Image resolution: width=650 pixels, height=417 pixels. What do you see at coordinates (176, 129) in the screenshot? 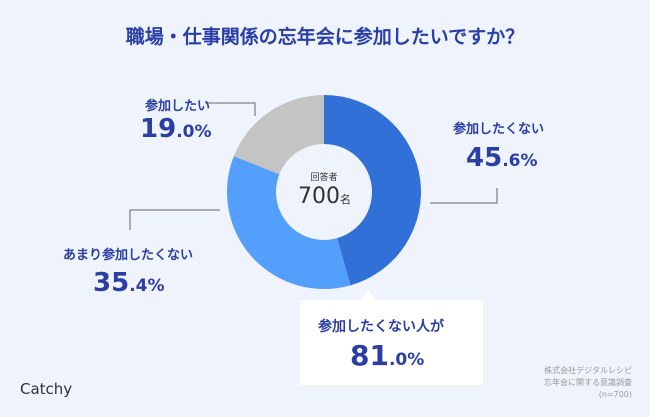
I see `value-want: 19.0%` at bounding box center [176, 129].